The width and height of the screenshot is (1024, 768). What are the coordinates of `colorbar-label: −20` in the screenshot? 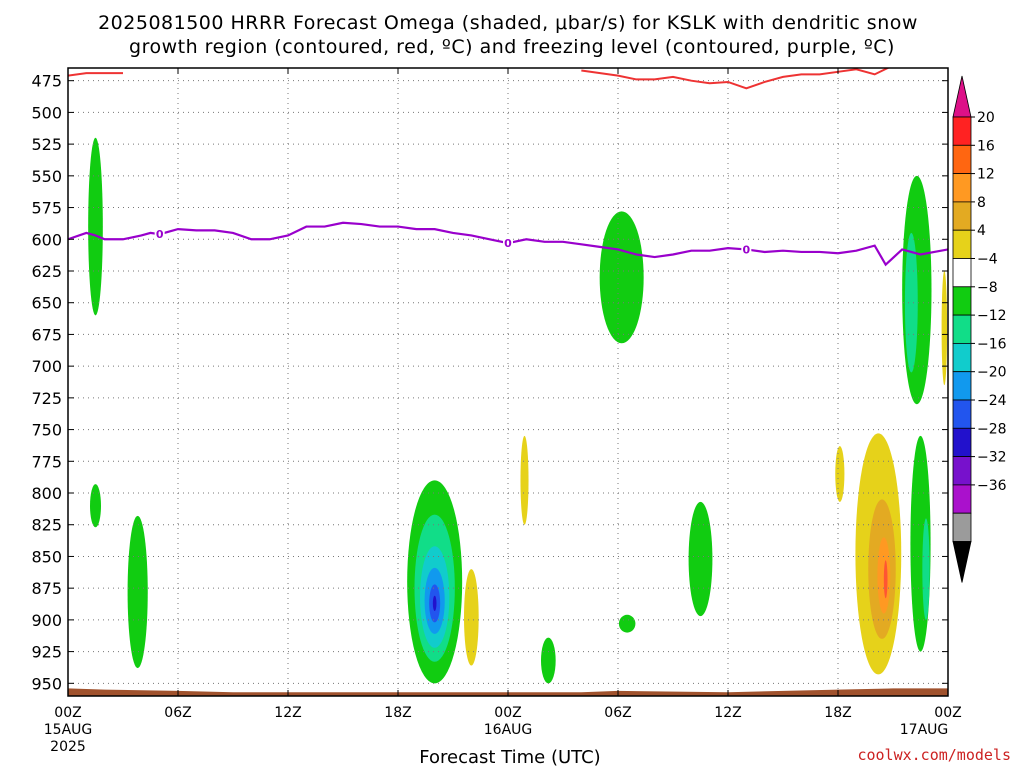 It's located at (992, 373).